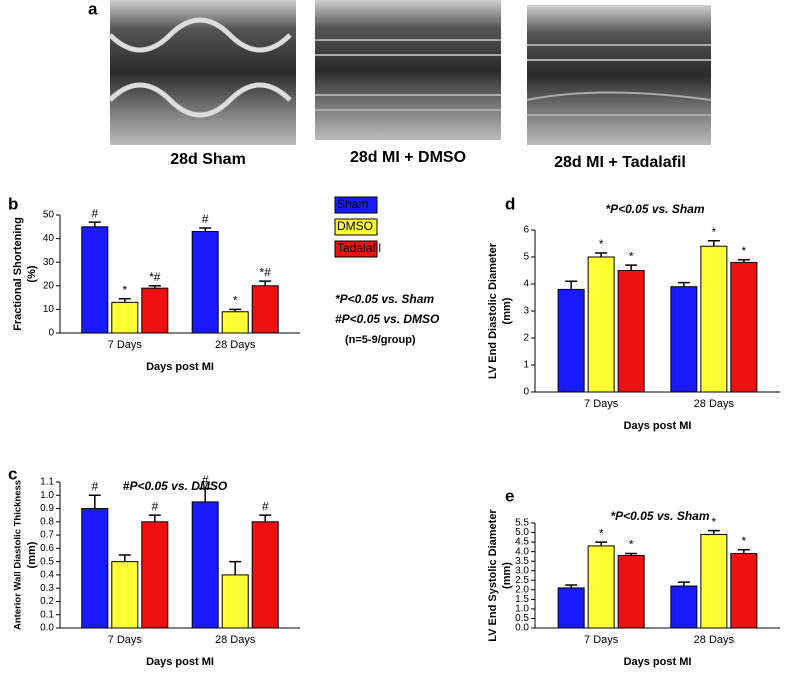 The width and height of the screenshot is (800, 675). What do you see at coordinates (526, 284) in the screenshot?
I see `y-tick-label: 4` at bounding box center [526, 284].